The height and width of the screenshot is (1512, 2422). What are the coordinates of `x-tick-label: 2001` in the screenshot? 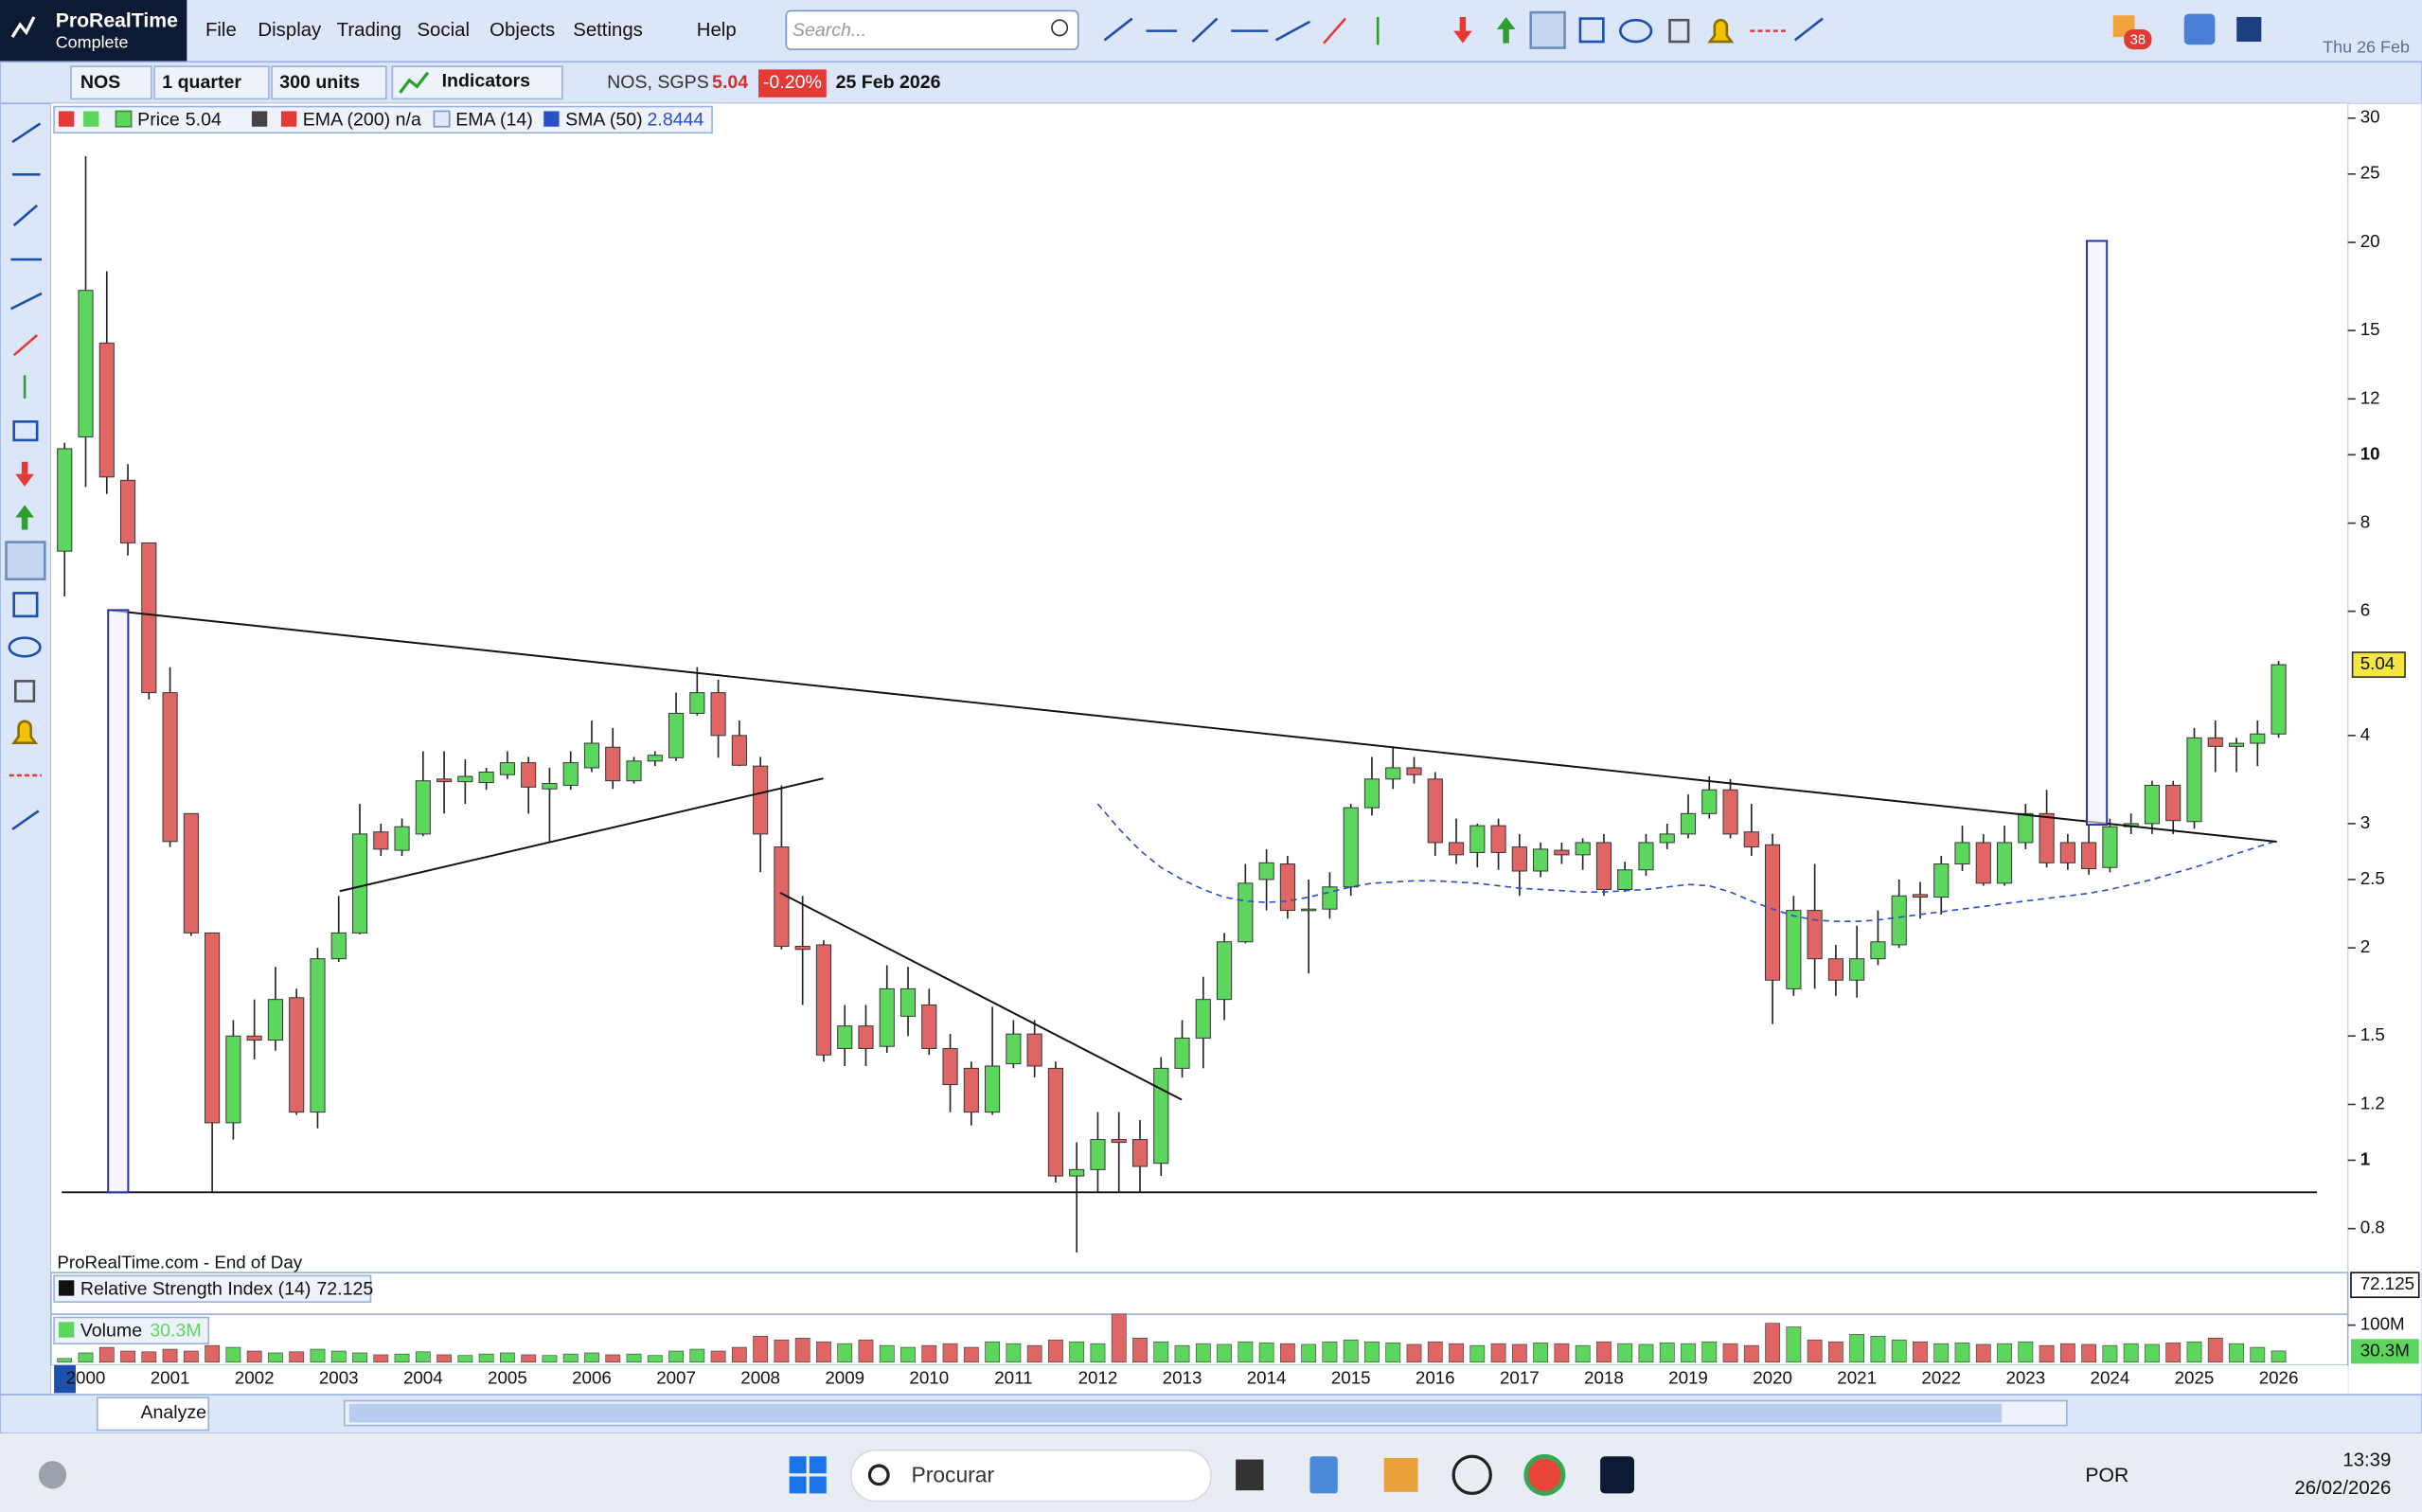 It's located at (170, 1378).